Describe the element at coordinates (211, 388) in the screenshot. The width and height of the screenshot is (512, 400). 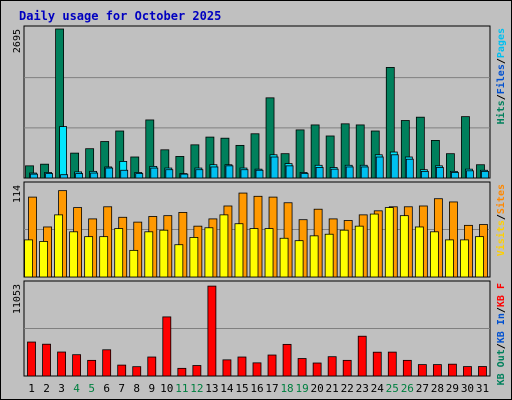
I see `x-tick-label: 13` at that location.